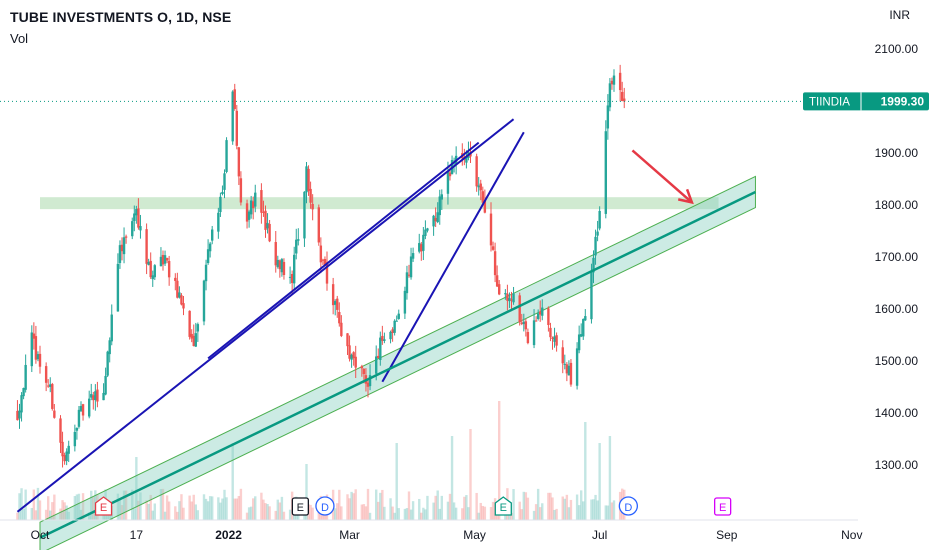 The width and height of the screenshot is (932, 555). Describe the element at coordinates (19, 38) in the screenshot. I see `volume-indicator-label: Vol` at that location.